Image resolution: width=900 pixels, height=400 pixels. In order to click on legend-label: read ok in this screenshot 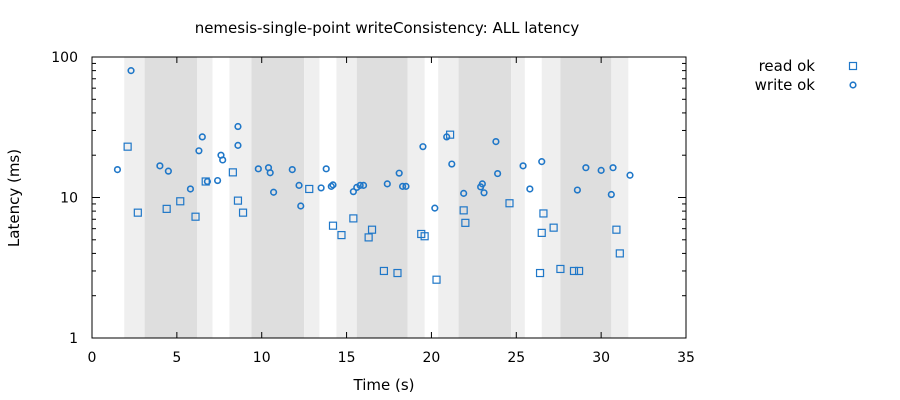, I will do `click(787, 66)`.